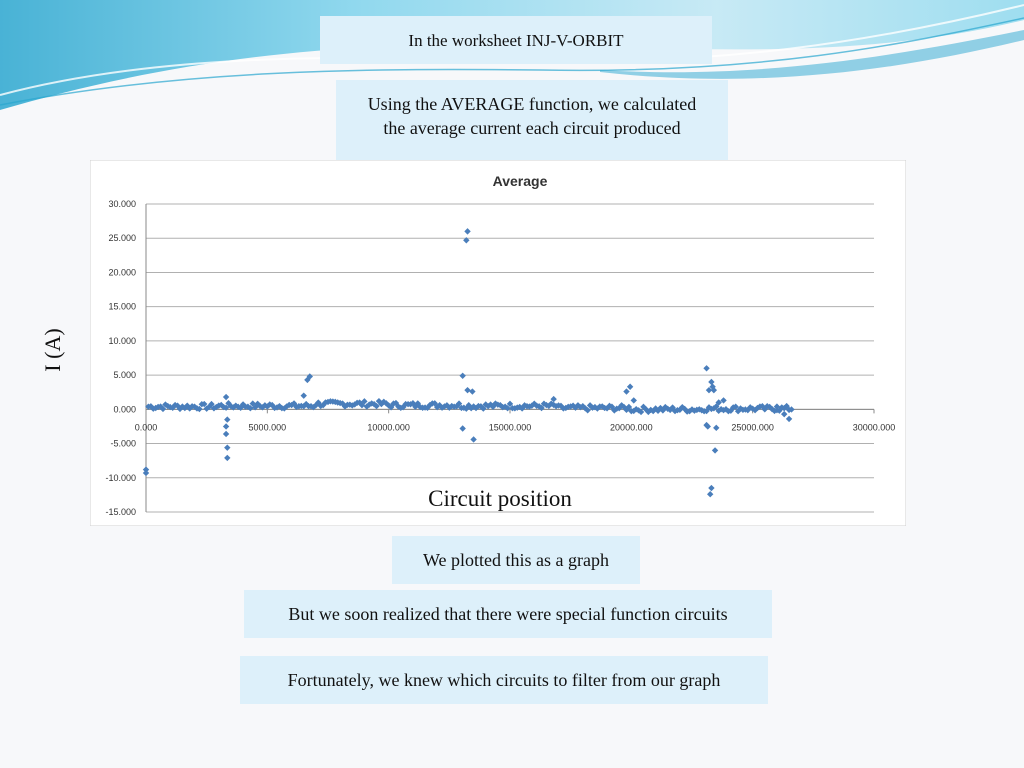 Image resolution: width=1024 pixels, height=768 pixels. Describe the element at coordinates (120, 512) in the screenshot. I see `y-tick-label: -15.000` at that location.